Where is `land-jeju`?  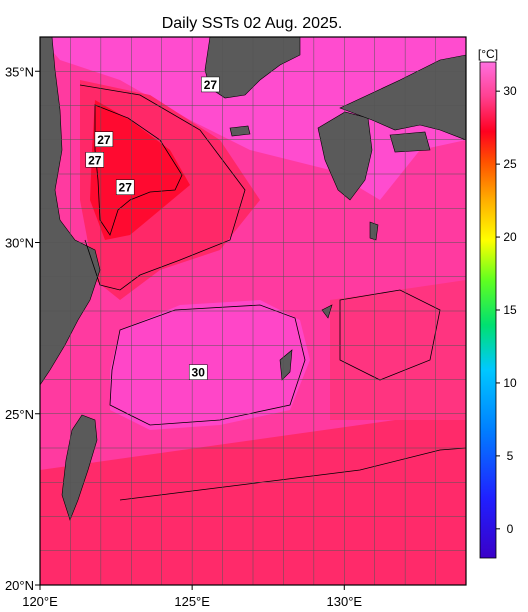 land-jeju is located at coordinates (240, 131).